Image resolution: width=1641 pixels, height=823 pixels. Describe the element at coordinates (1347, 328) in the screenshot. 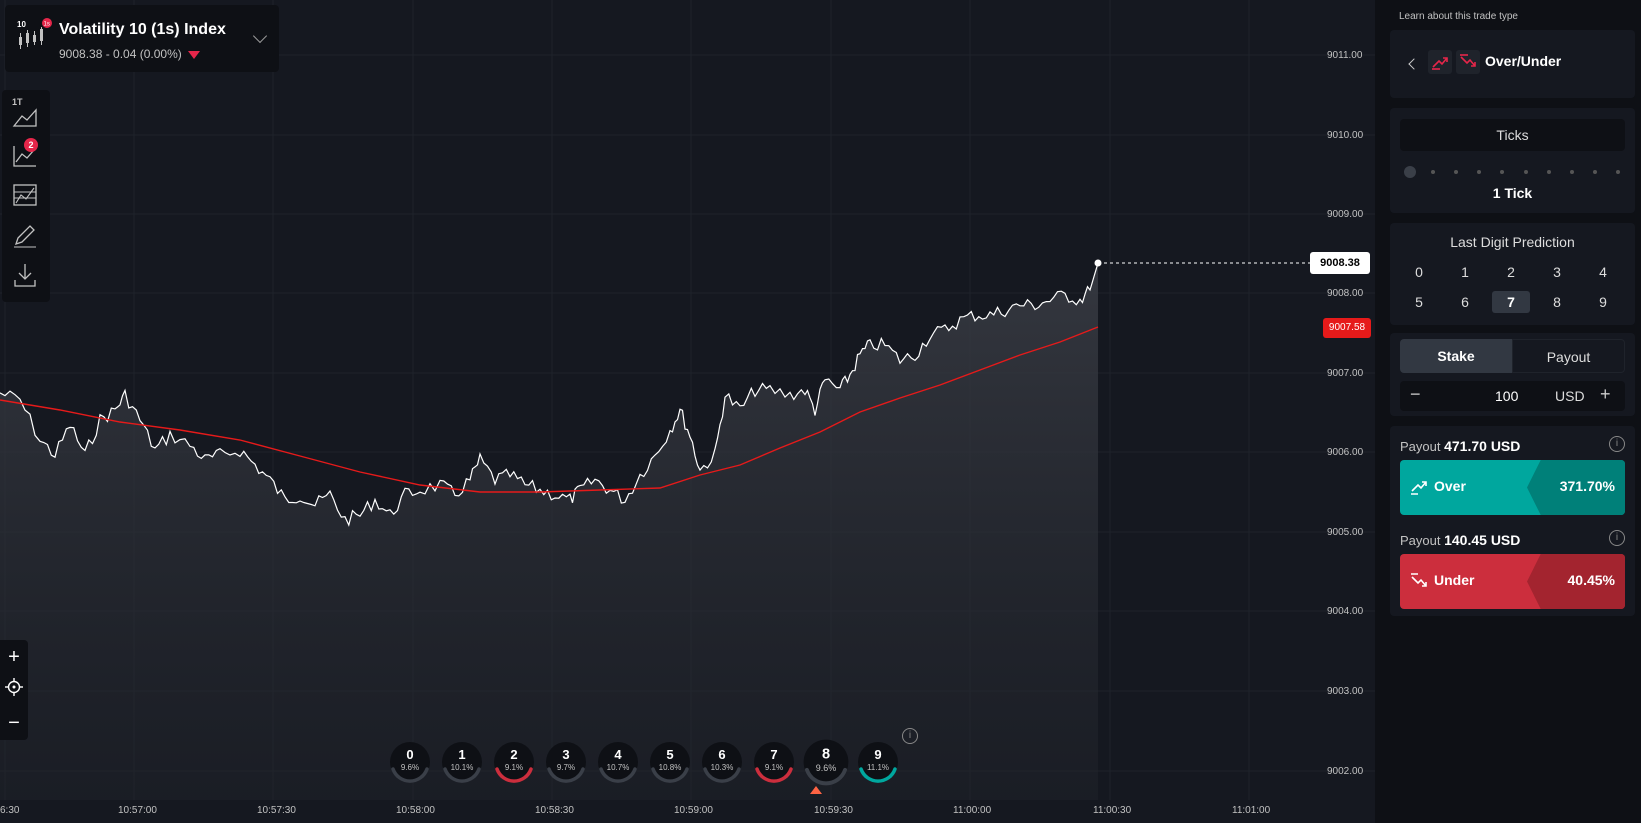

I see `moving-average-price-label: 9007.58` at that location.